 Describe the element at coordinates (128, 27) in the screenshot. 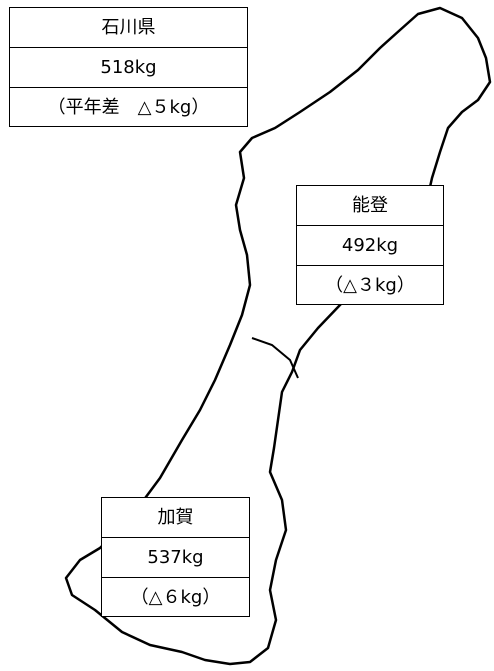

I see `box-title: 石川県` at that location.